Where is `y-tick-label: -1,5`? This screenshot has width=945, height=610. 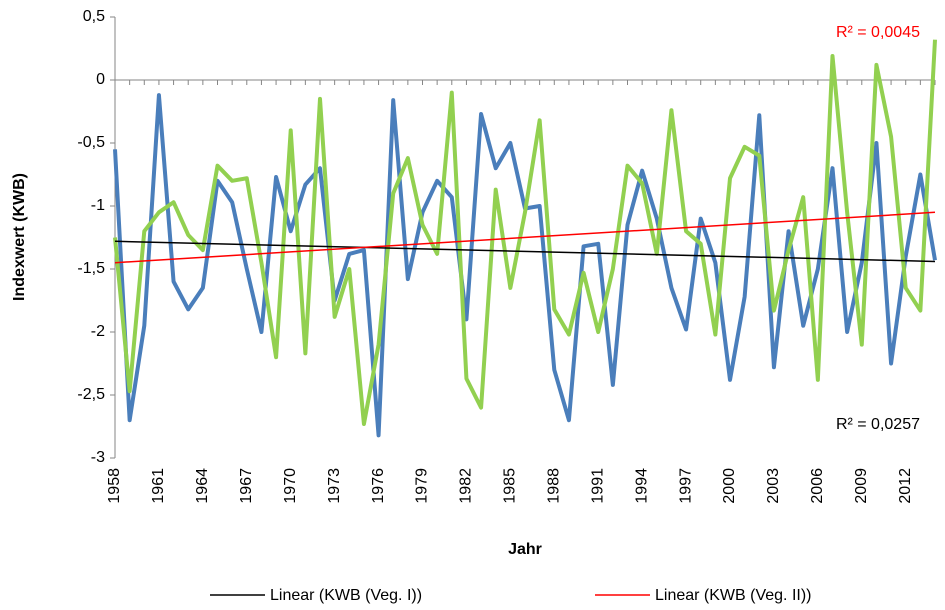 y-tick-label: -1,5 is located at coordinates (91, 268).